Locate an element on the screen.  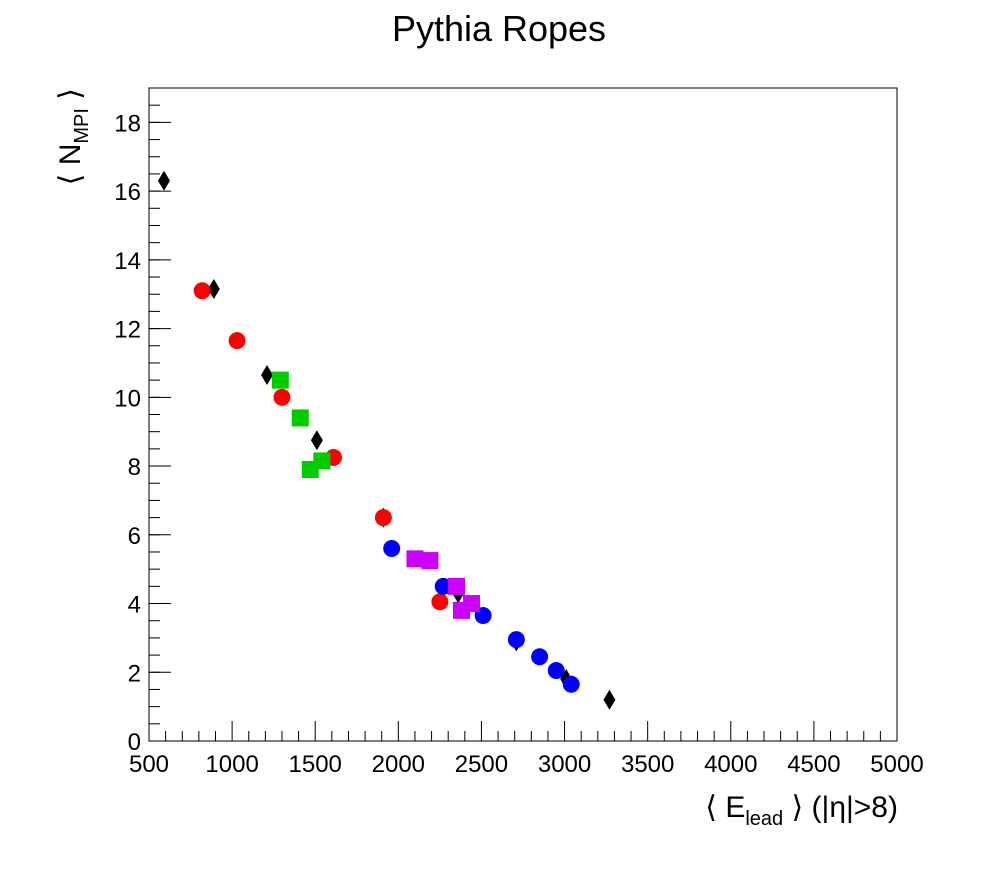
y-axis-title-sub: MPI is located at coordinates (82, 126).